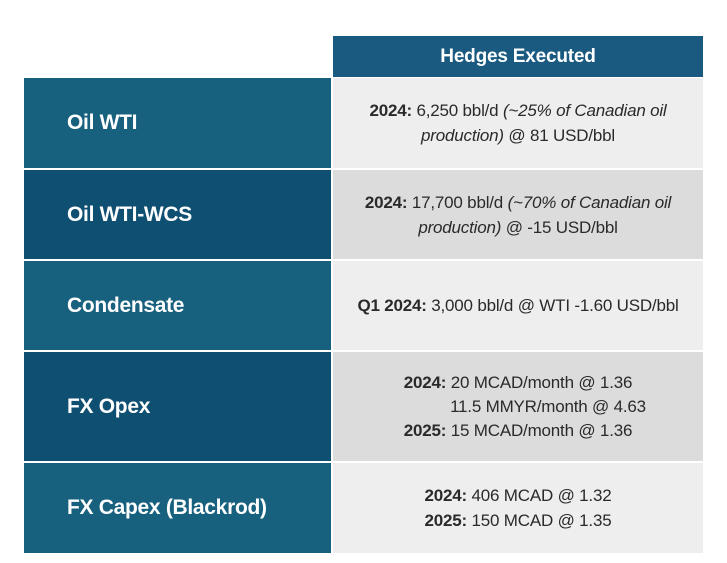  I want to click on value-line: Q1 2024: 3,000 bbl/d @ WTI -1.60 USD/bbl, so click(517, 305).